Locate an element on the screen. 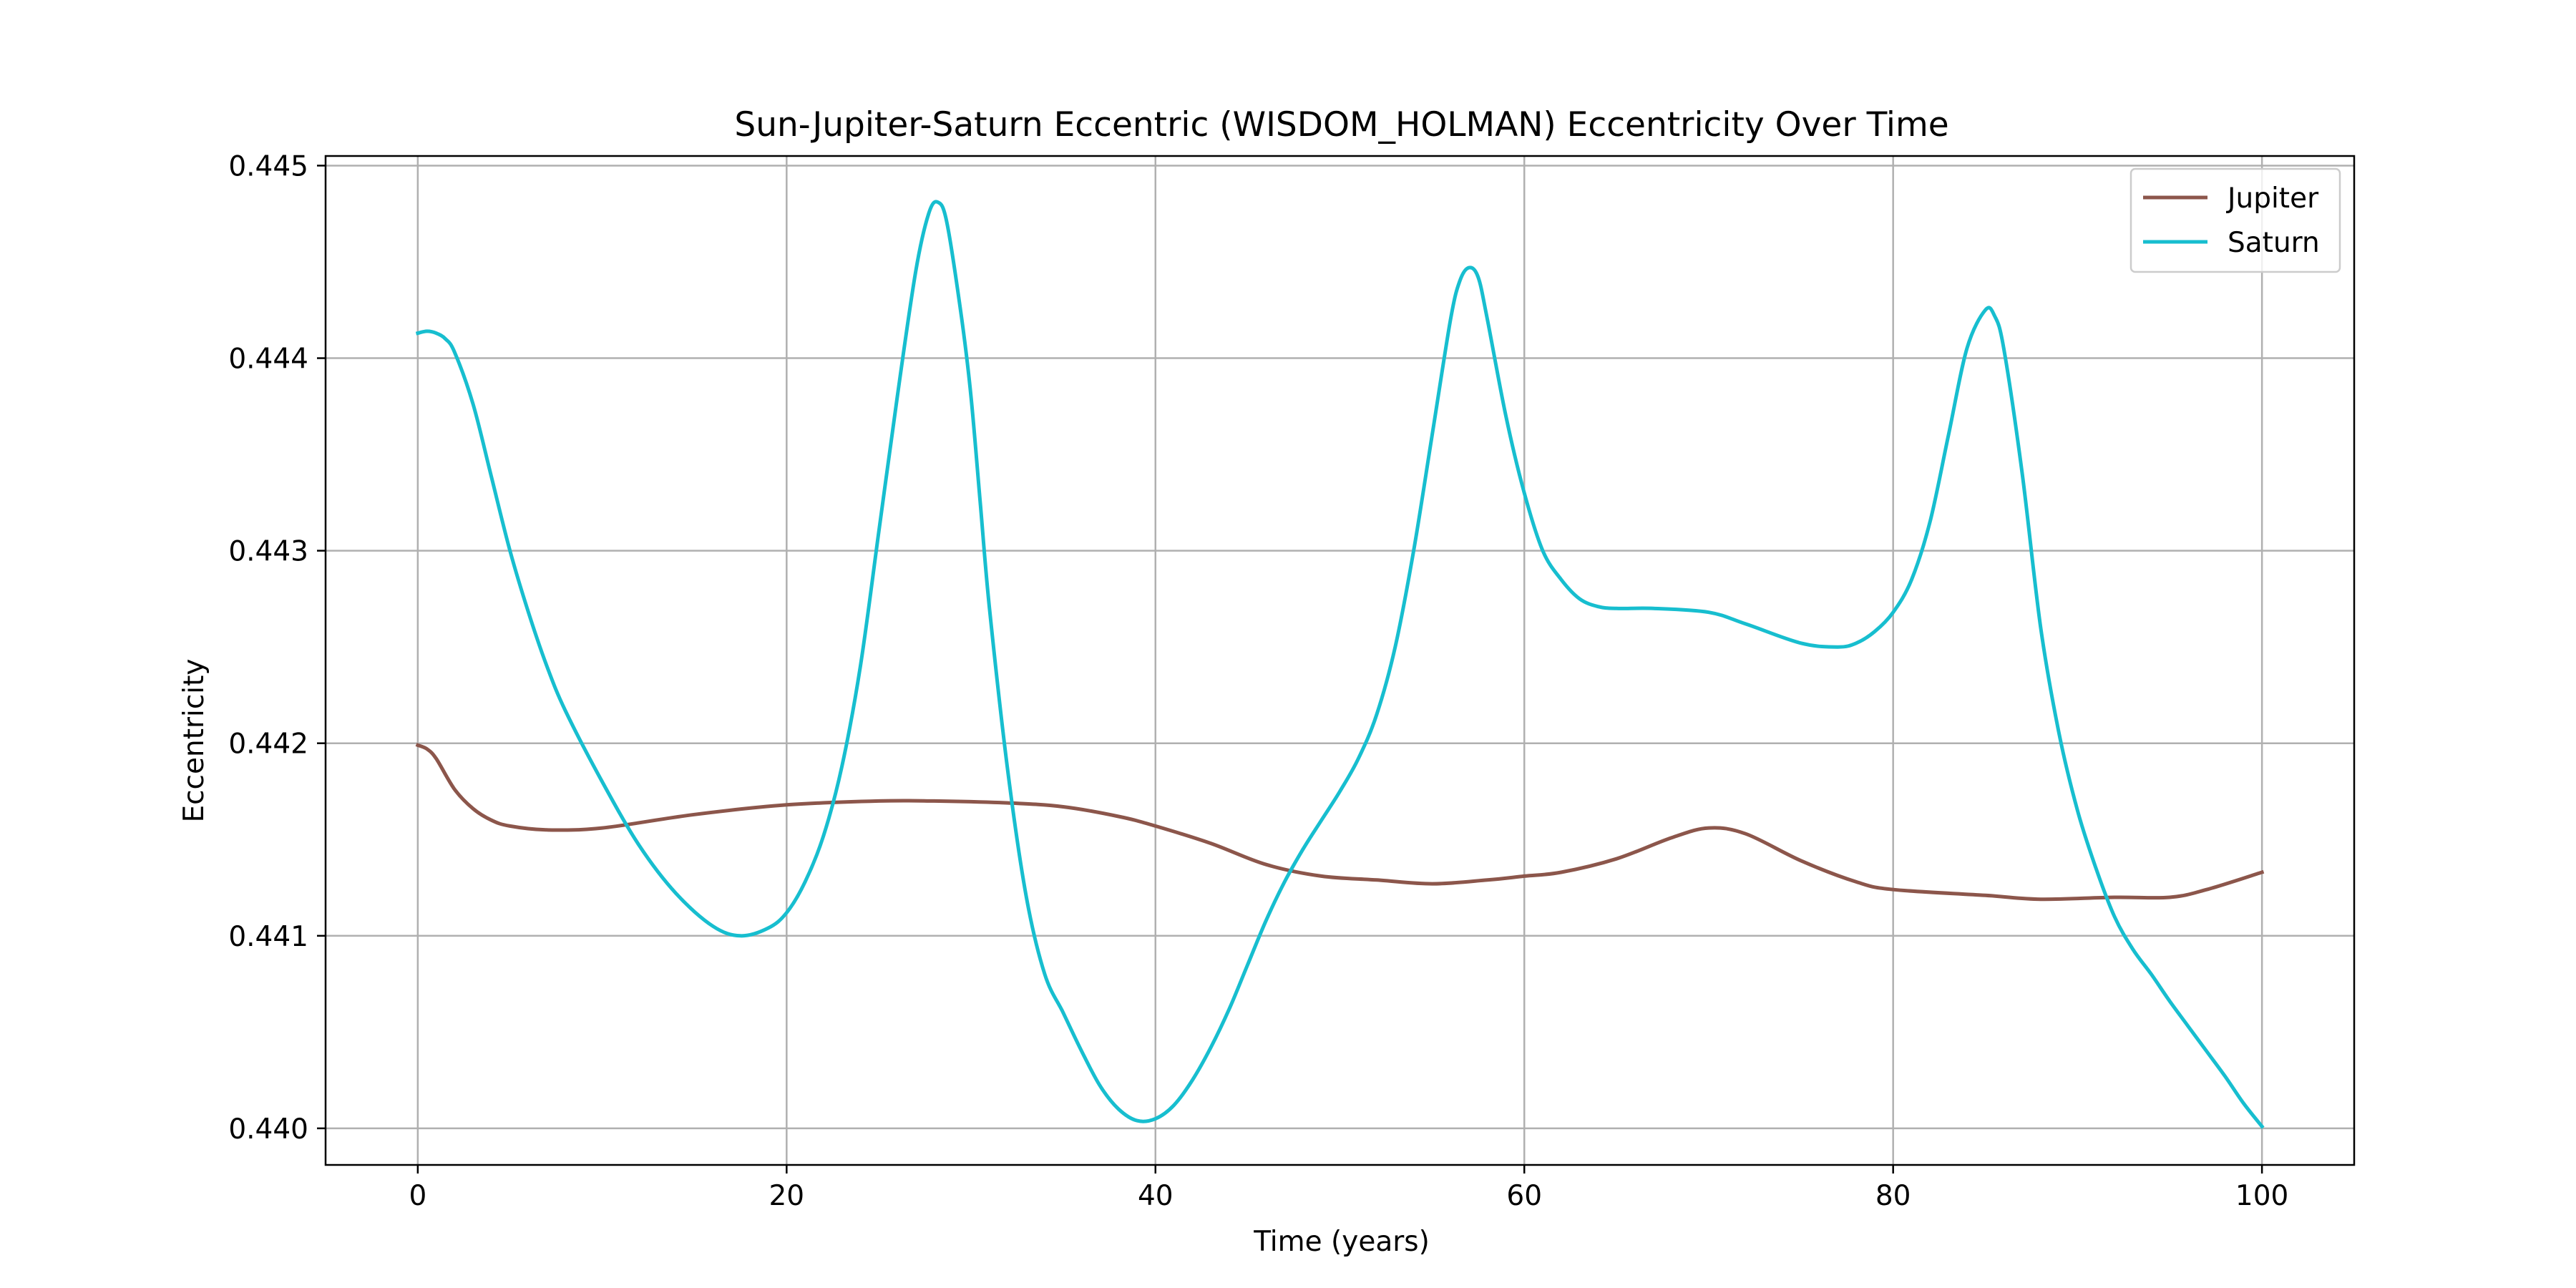  x-tick-label: 0 is located at coordinates (417, 1196).